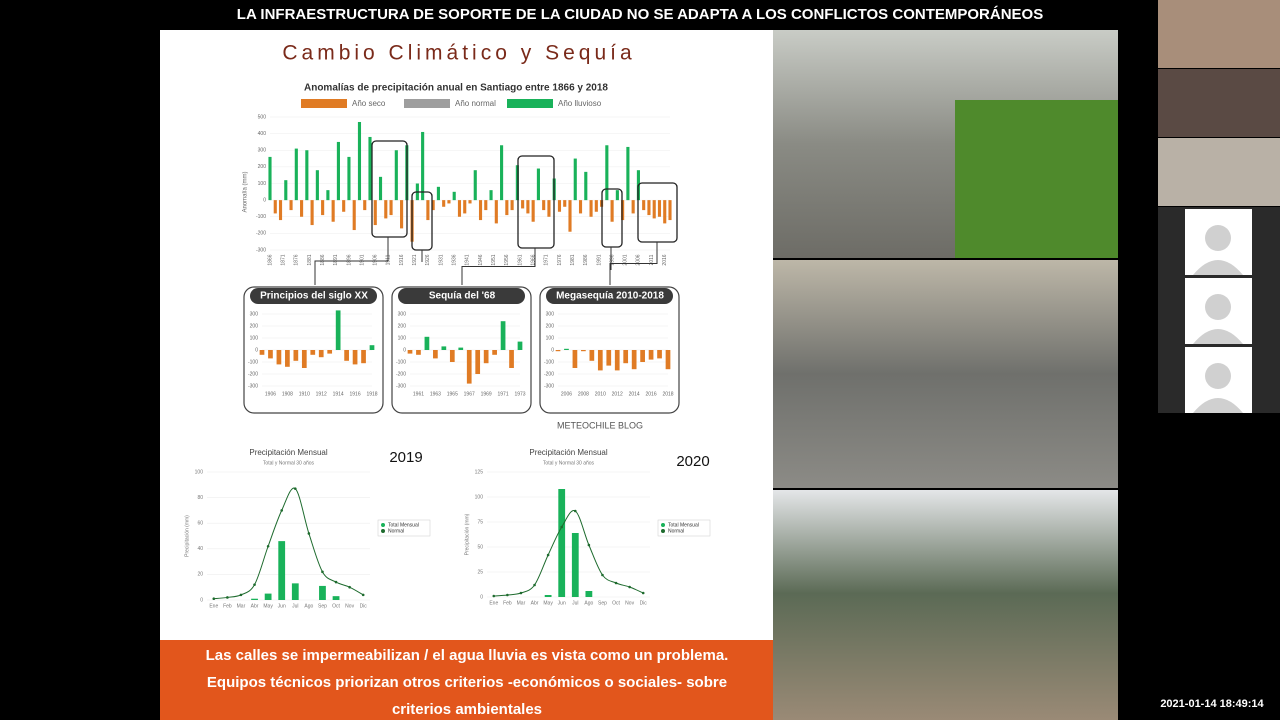 The width and height of the screenshot is (1280, 720). Describe the element at coordinates (254, 338) in the screenshot. I see `y-tick-label: 100` at that location.